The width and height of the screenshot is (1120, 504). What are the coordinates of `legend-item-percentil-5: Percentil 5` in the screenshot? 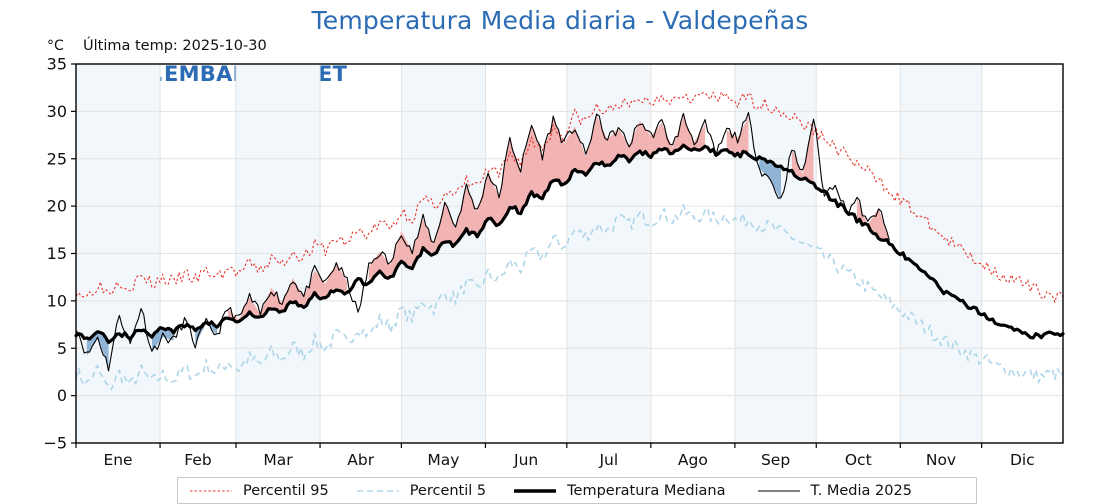 It's located at (420, 490).